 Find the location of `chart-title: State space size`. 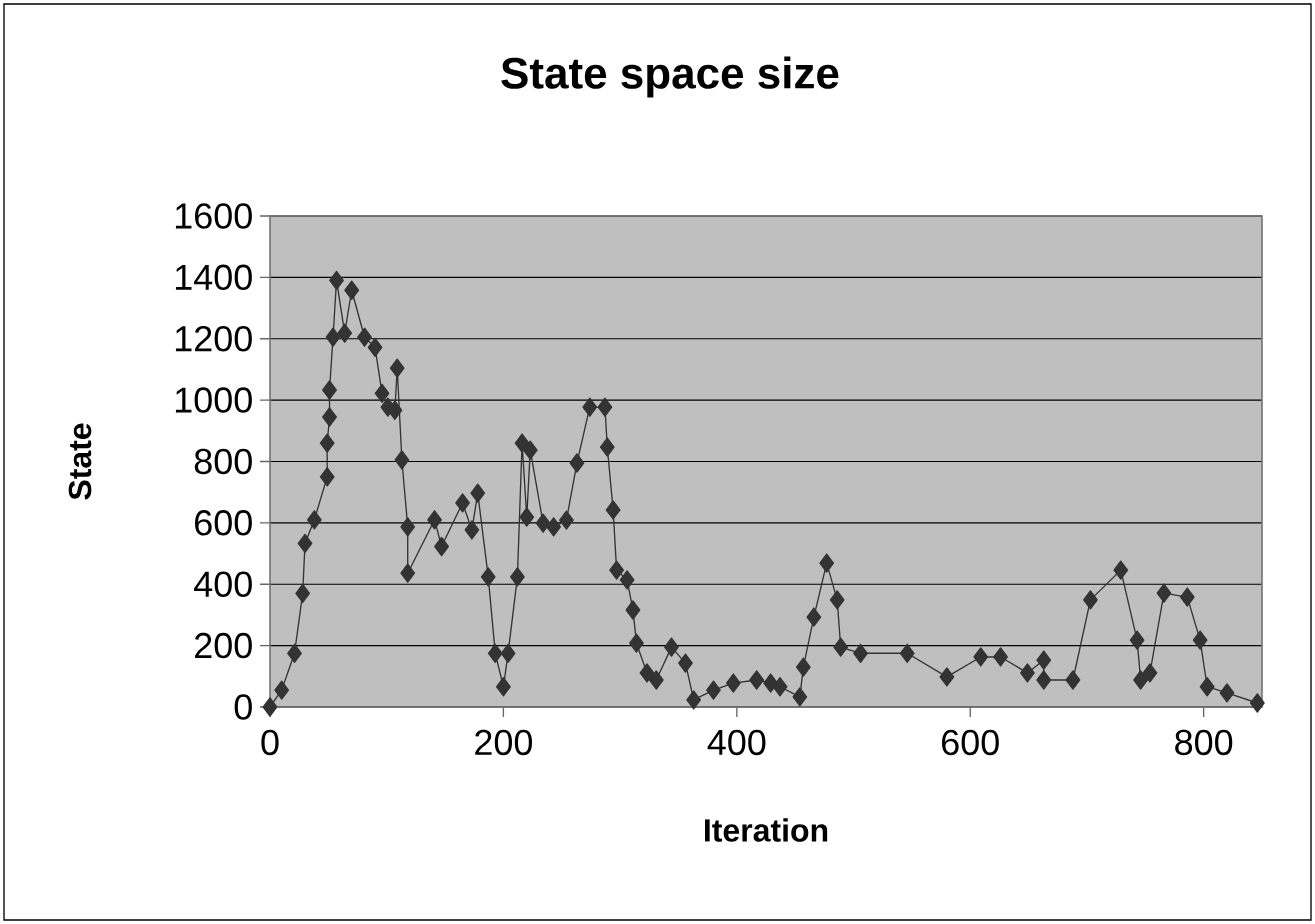

chart-title: State space size is located at coordinates (670, 77).